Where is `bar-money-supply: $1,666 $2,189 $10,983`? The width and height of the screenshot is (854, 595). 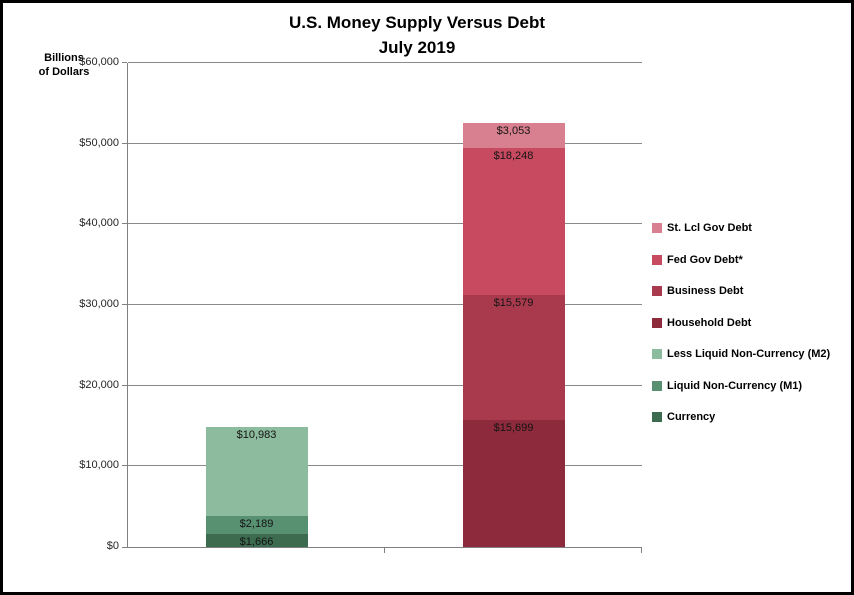 bar-money-supply: $1,666 $2,189 $10,983 is located at coordinates (256, 487).